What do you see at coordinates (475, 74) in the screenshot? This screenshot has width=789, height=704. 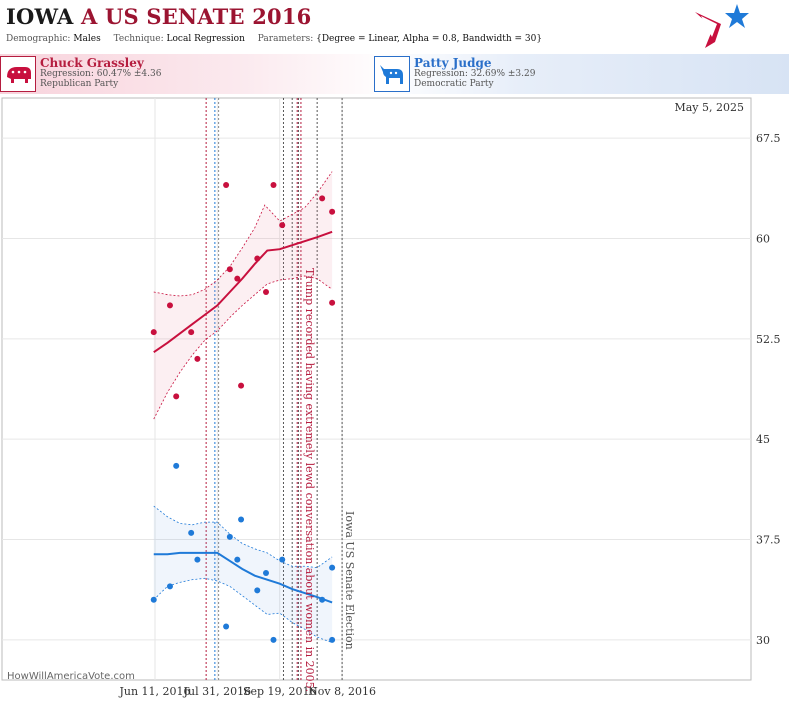 I see `candidate-regression: Regression: 32.69% ±3.29` at bounding box center [475, 74].